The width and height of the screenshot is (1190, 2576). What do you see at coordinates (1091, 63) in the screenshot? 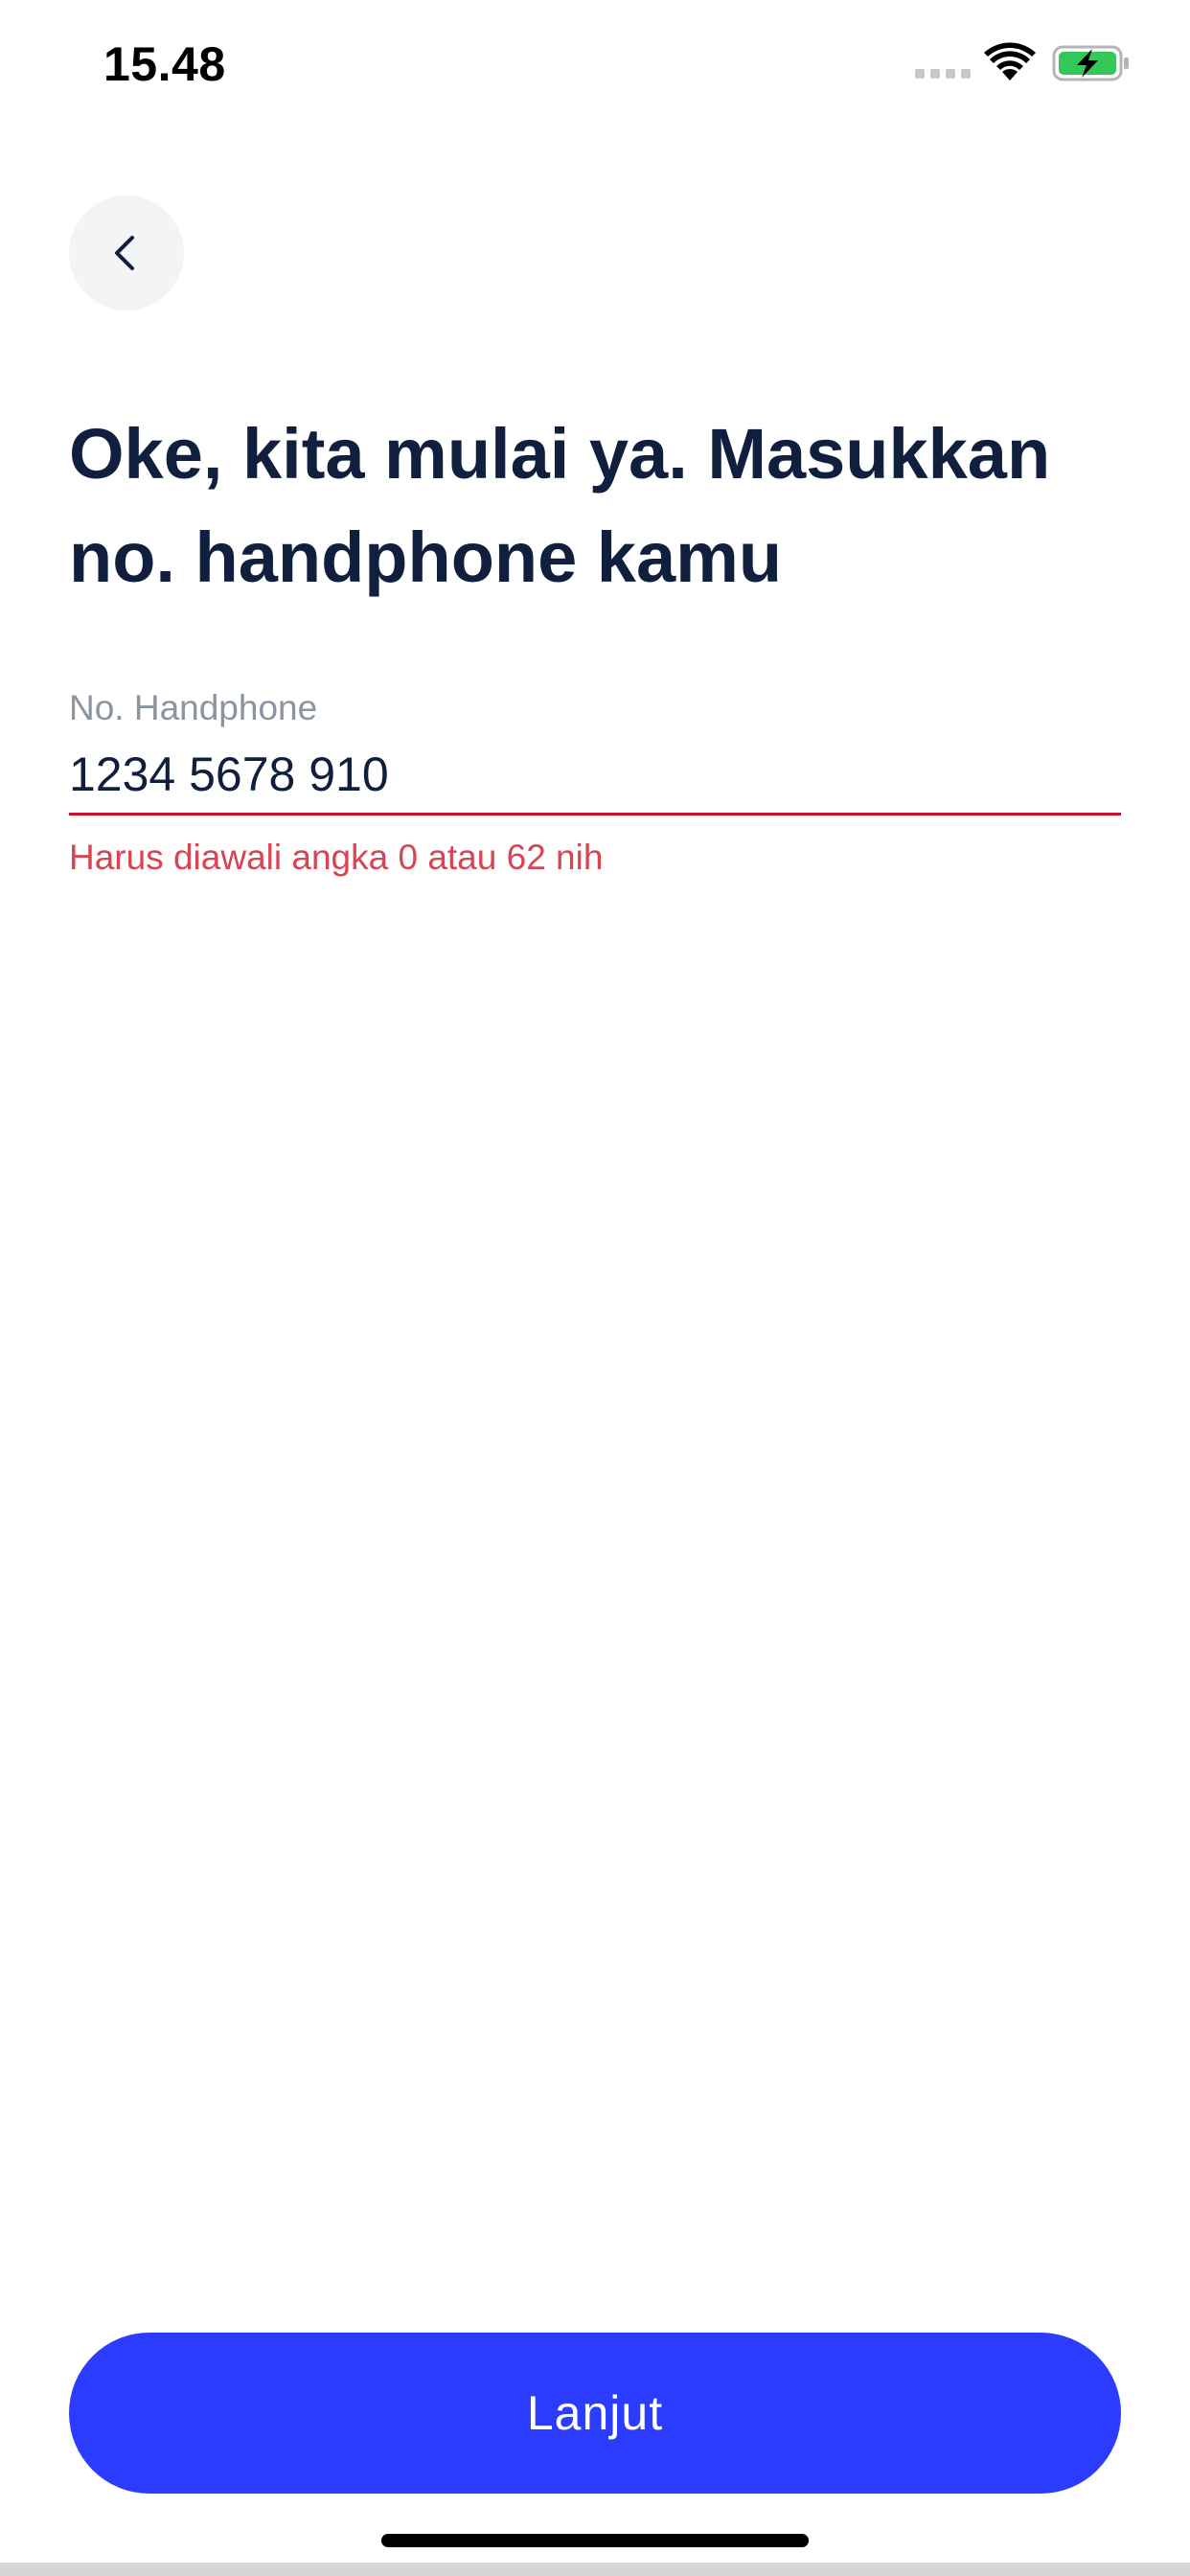
I see `battery-charging-icon` at bounding box center [1091, 63].